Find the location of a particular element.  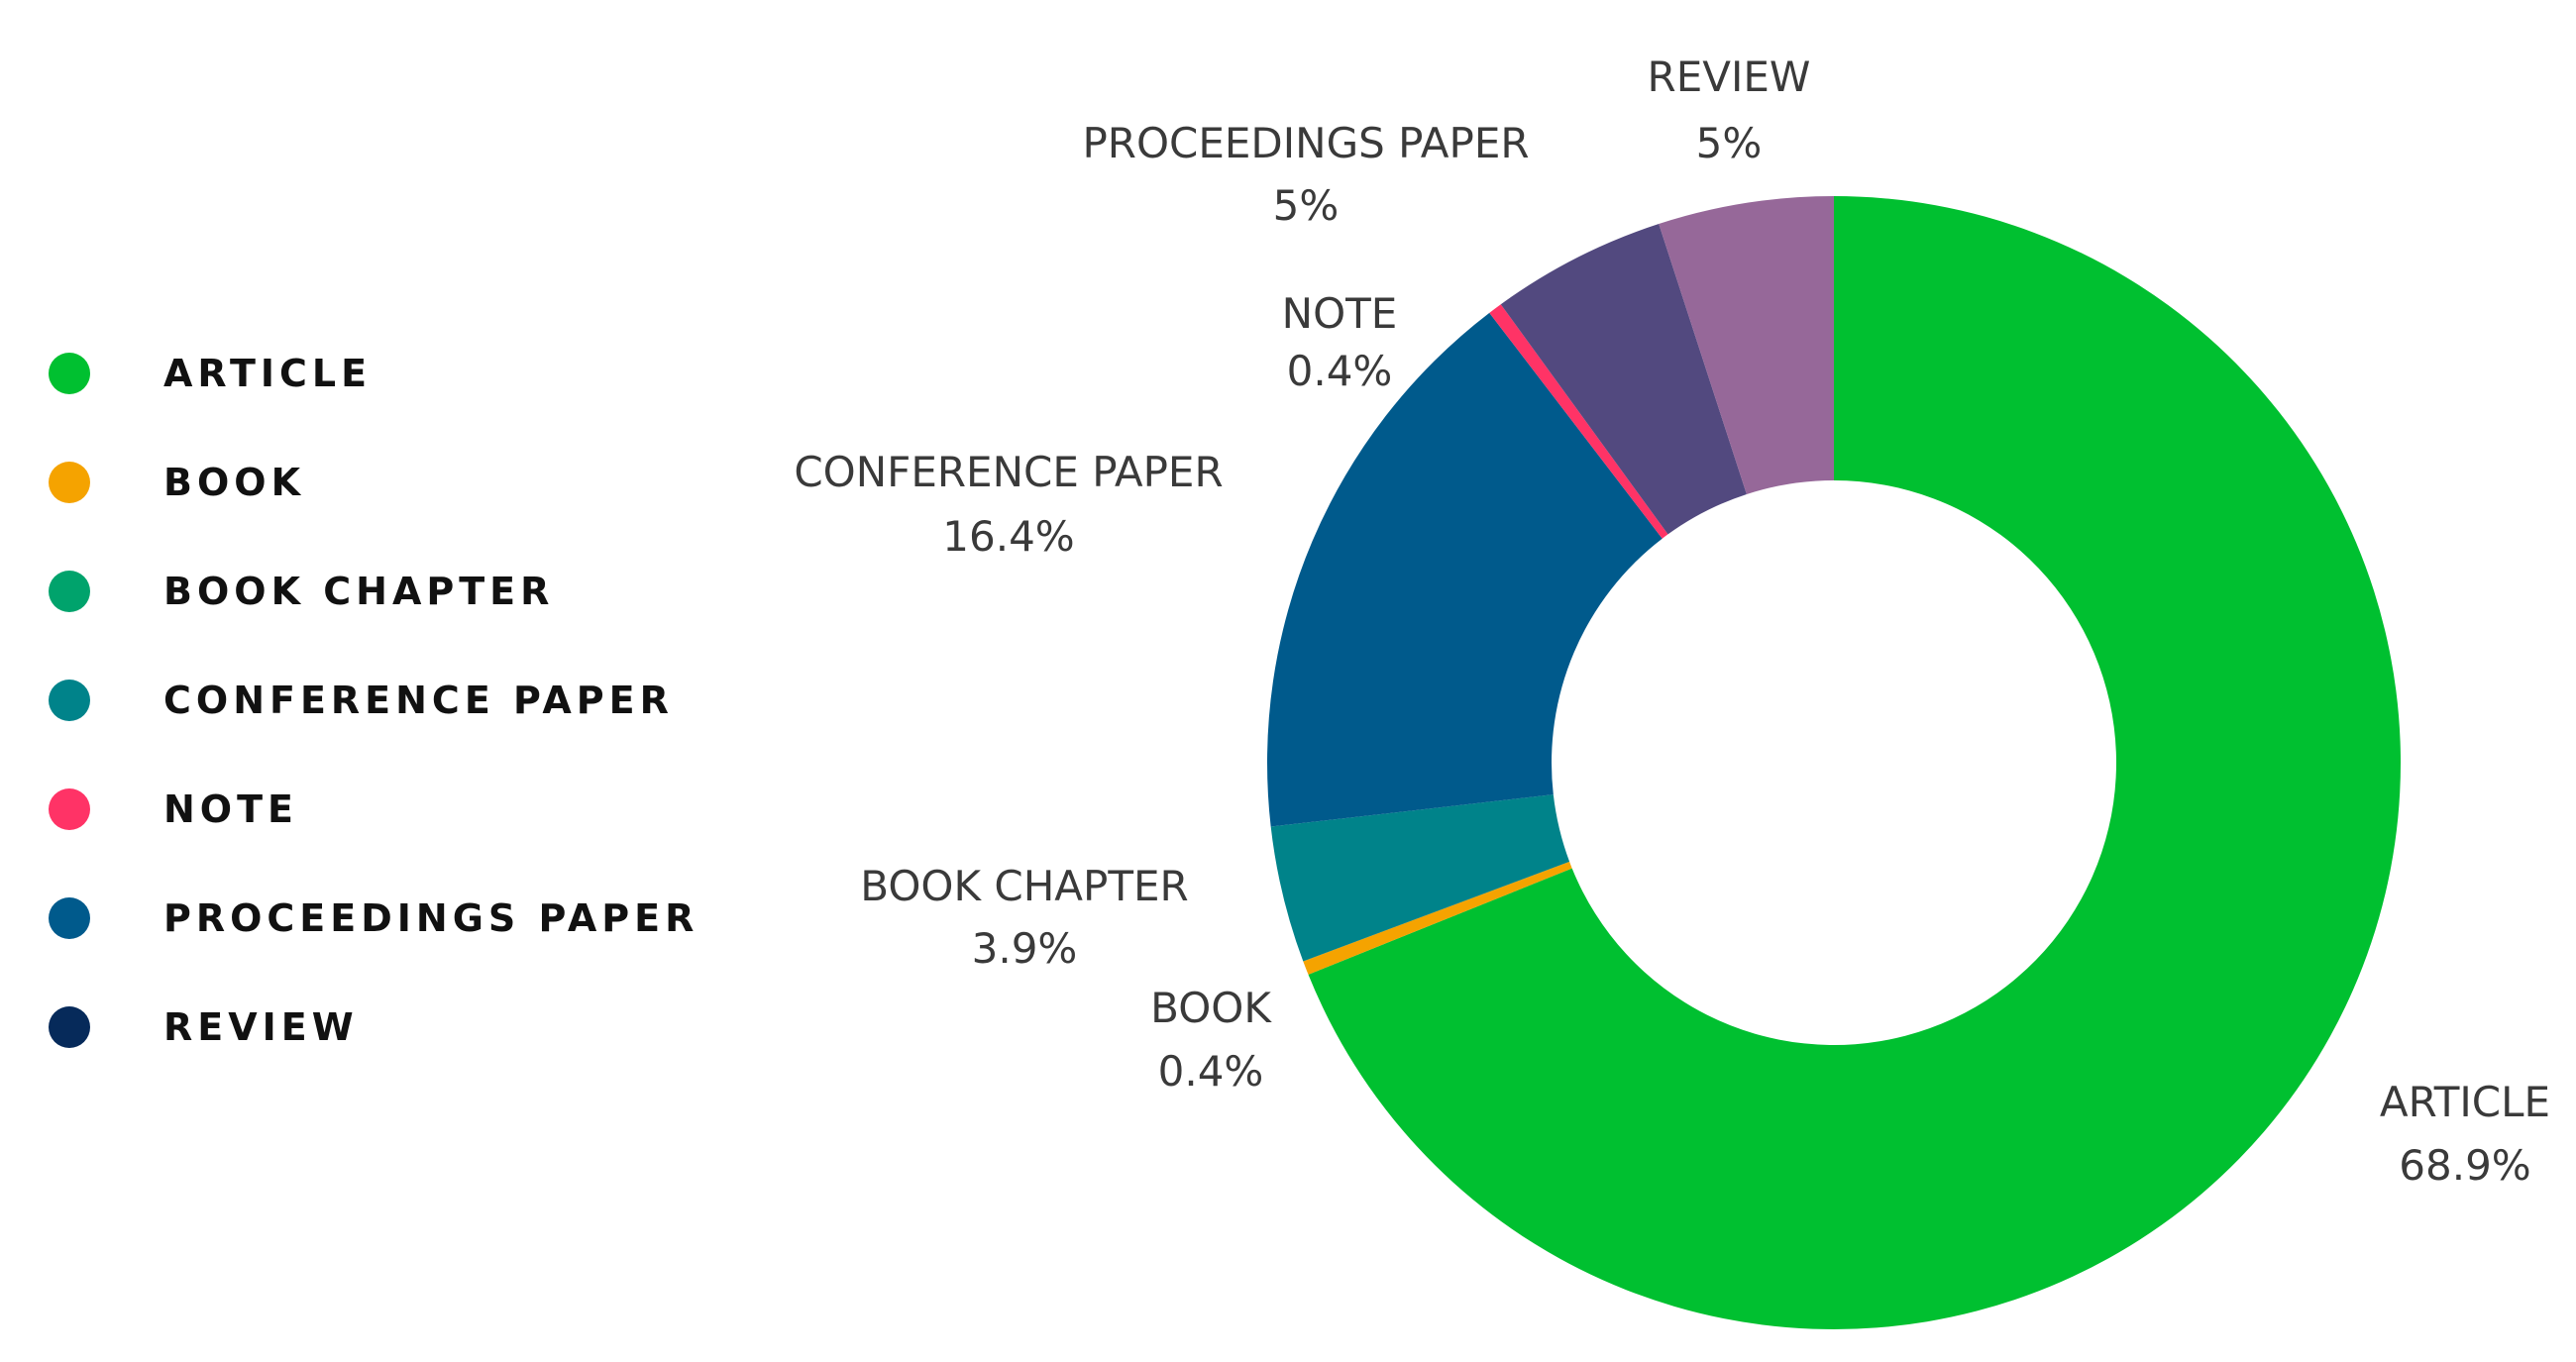

slice-book-chapter is located at coordinates (1420, 878).